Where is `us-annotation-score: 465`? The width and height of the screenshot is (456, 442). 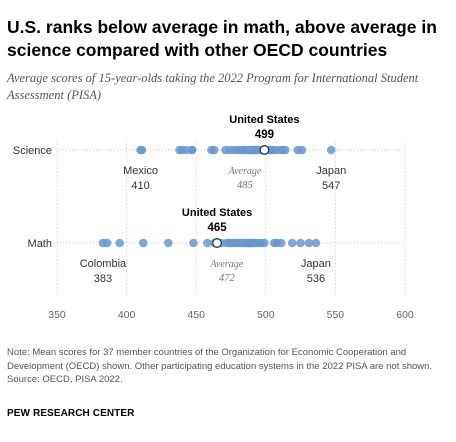 us-annotation-score: 465 is located at coordinates (217, 228).